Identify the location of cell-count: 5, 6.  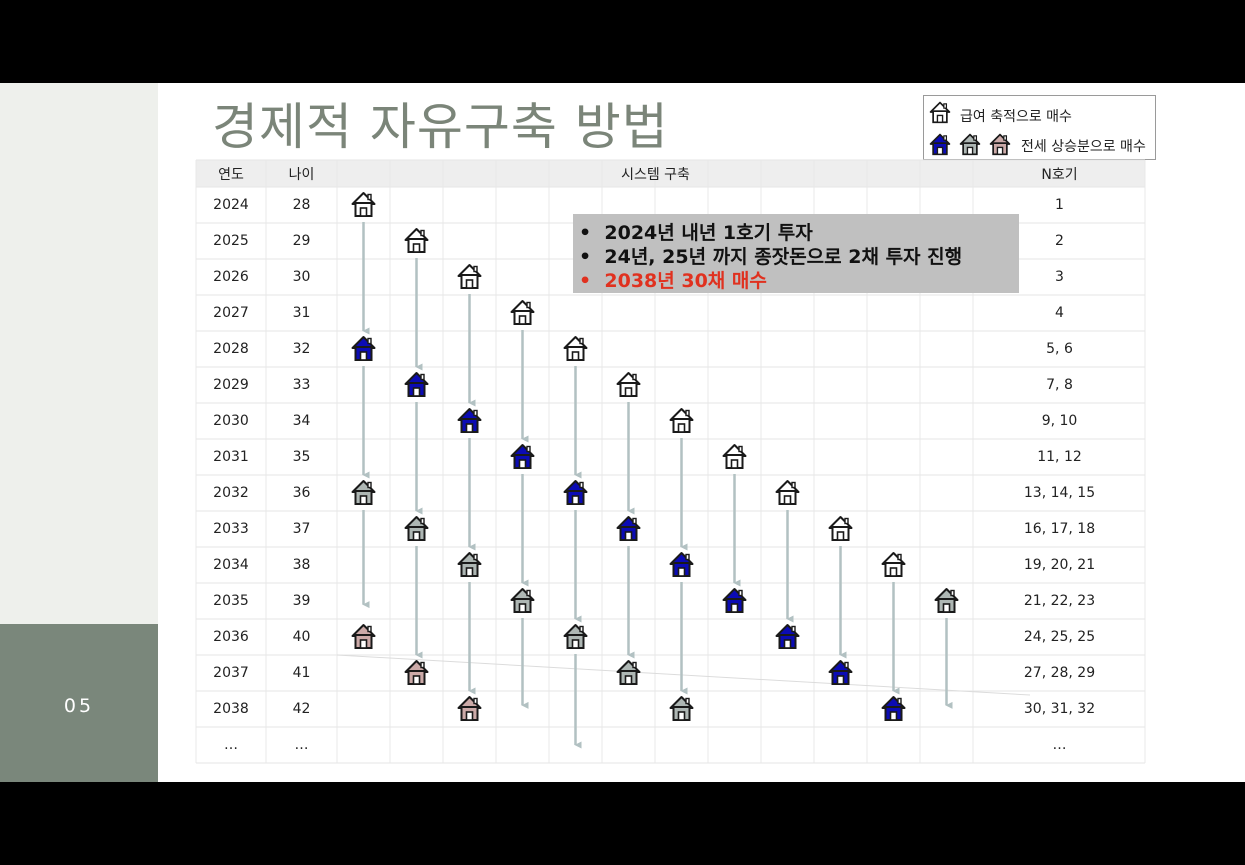
(1059, 349).